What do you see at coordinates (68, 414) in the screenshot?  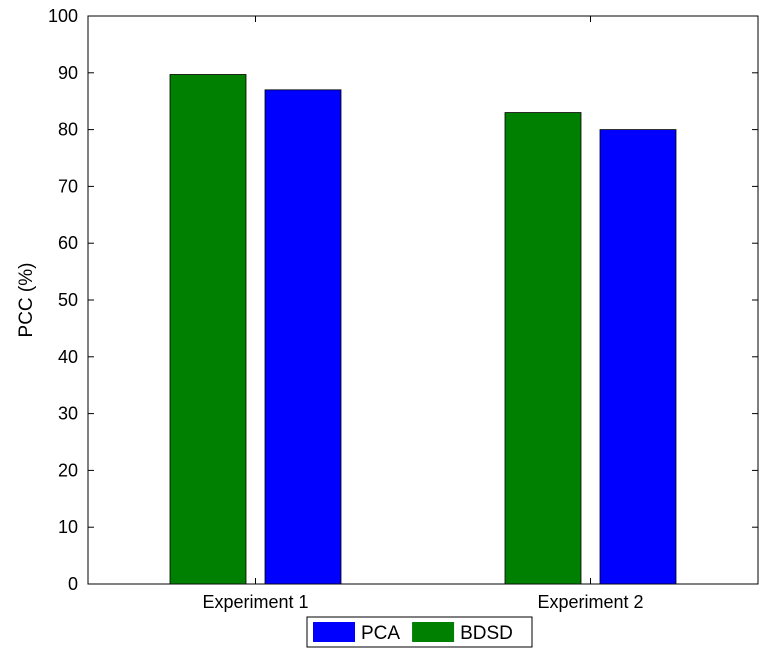 I see `y-tick-label: 30` at bounding box center [68, 414].